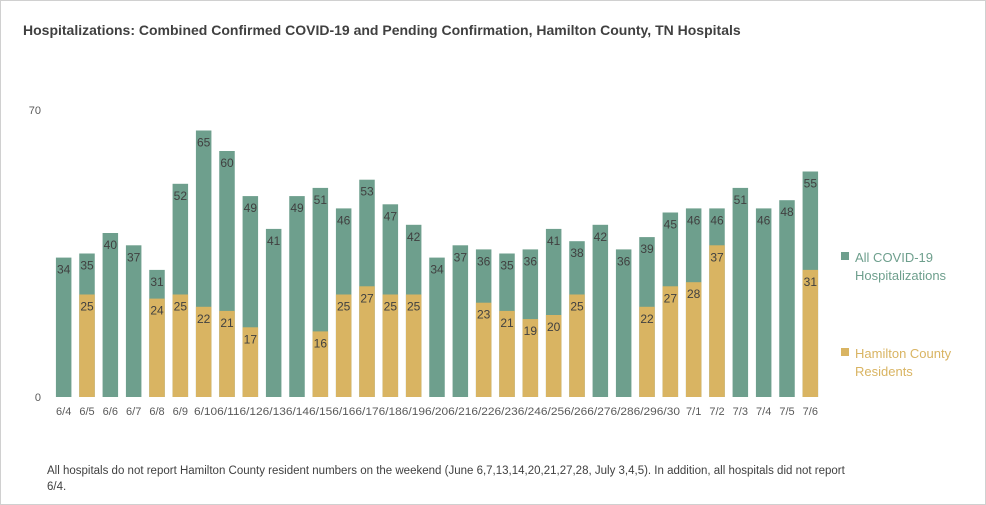 The image size is (986, 505). I want to click on data-label-residents-6-9: 25, so click(181, 307).